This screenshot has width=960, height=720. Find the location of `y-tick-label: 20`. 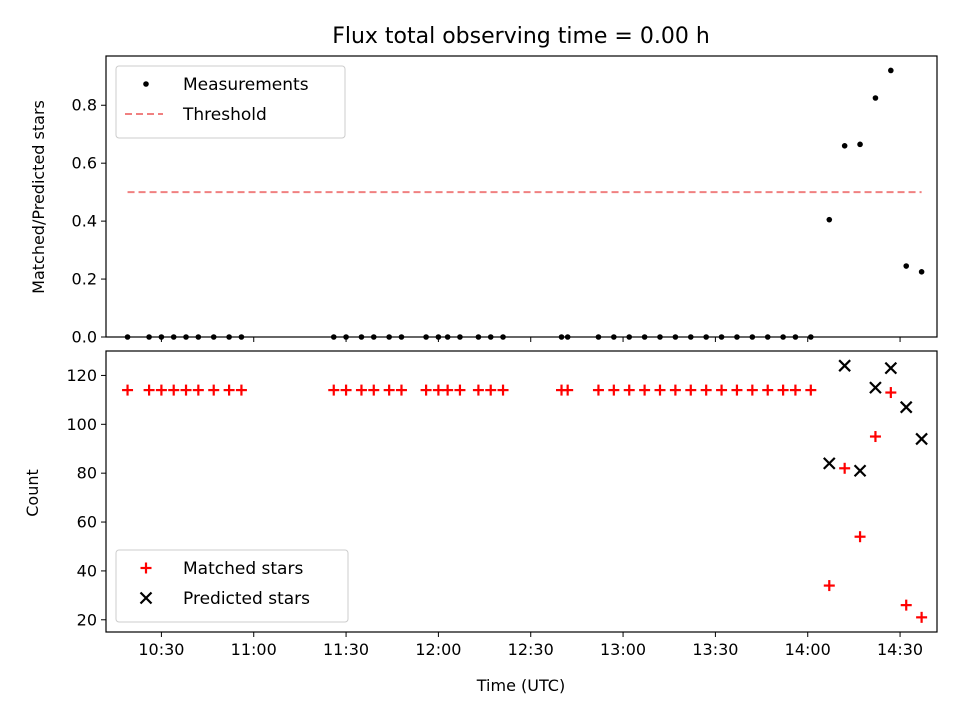

y-tick-label: 20 is located at coordinates (87, 619).